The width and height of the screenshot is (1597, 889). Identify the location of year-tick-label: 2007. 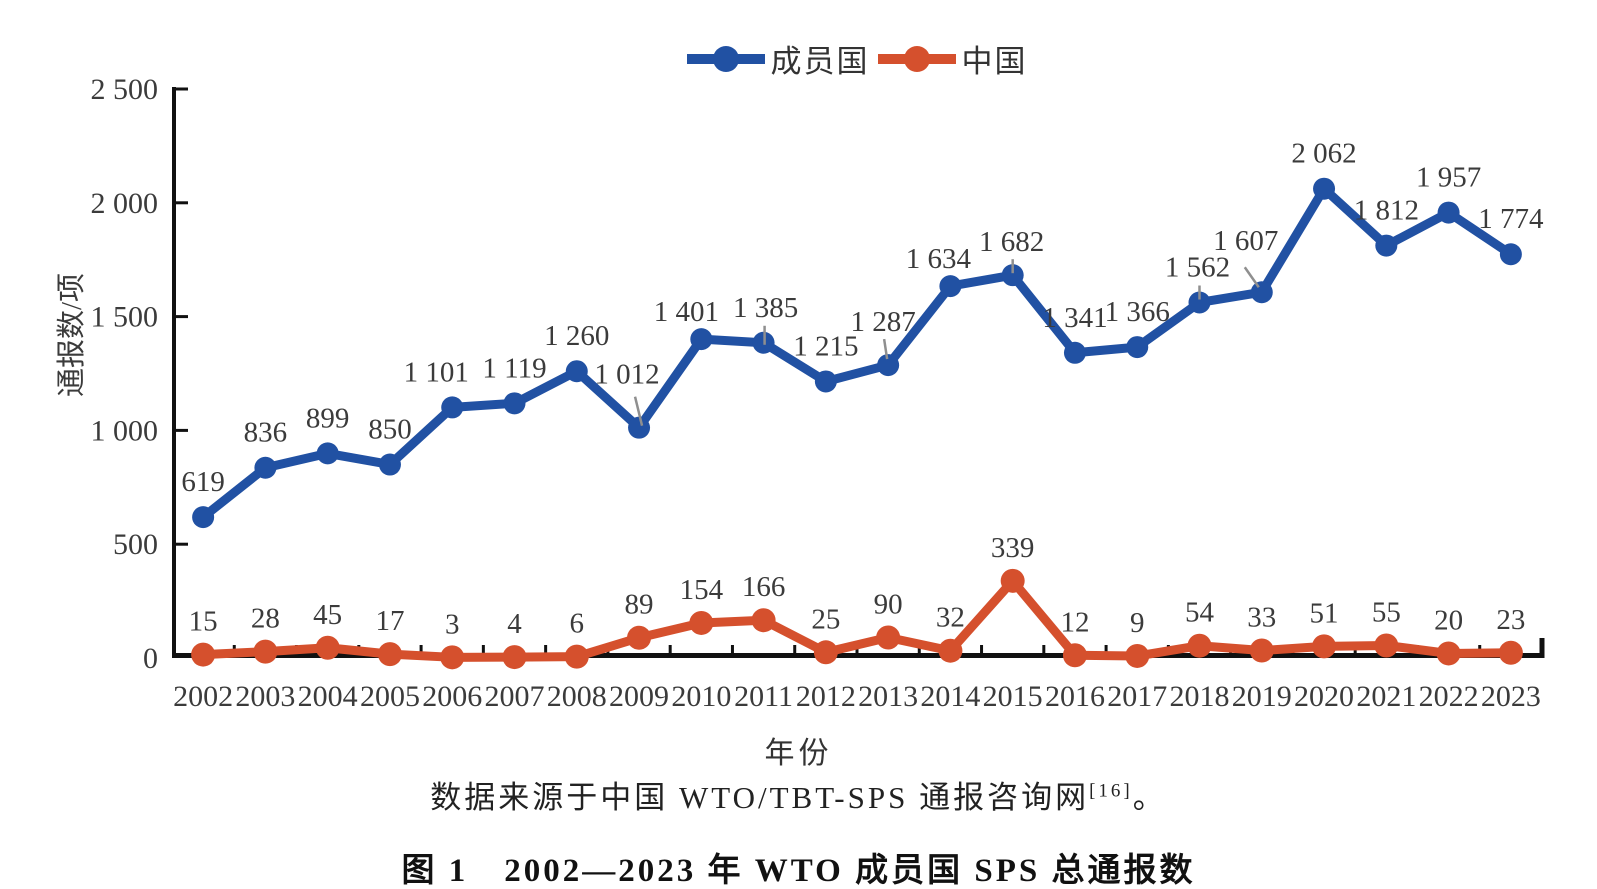
(515, 696).